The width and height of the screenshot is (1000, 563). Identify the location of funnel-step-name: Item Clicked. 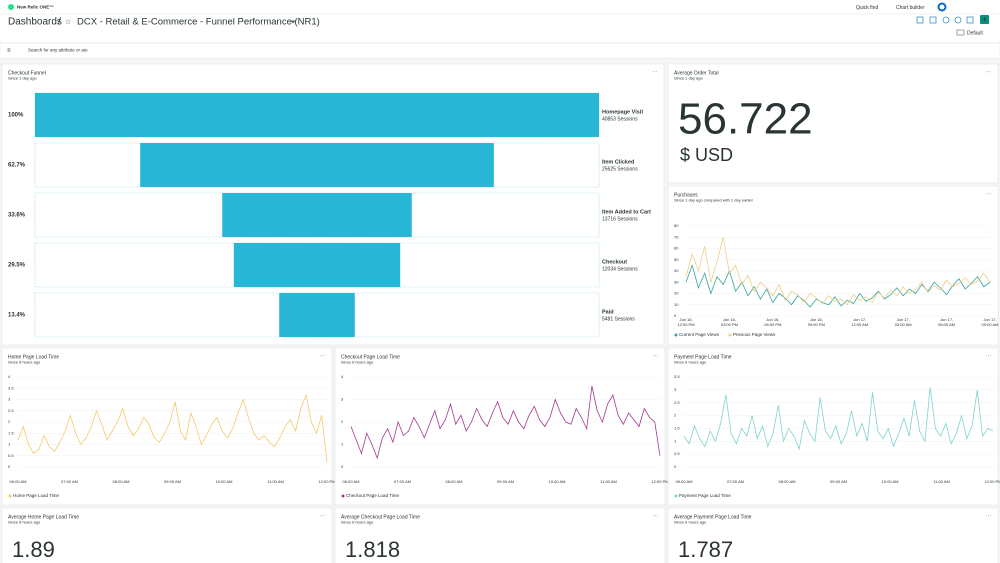
(618, 162).